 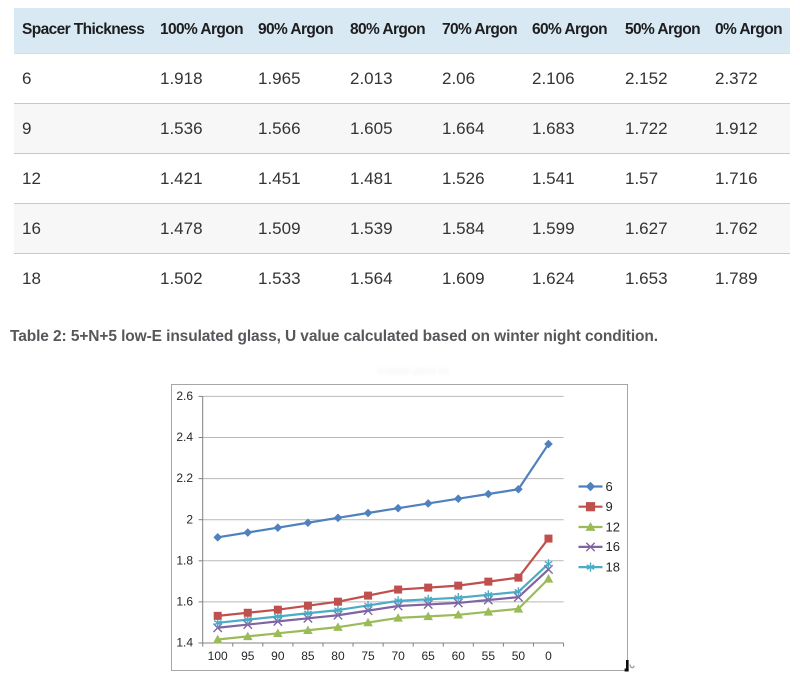 I want to click on svg-text: 100, so click(x=218, y=656).